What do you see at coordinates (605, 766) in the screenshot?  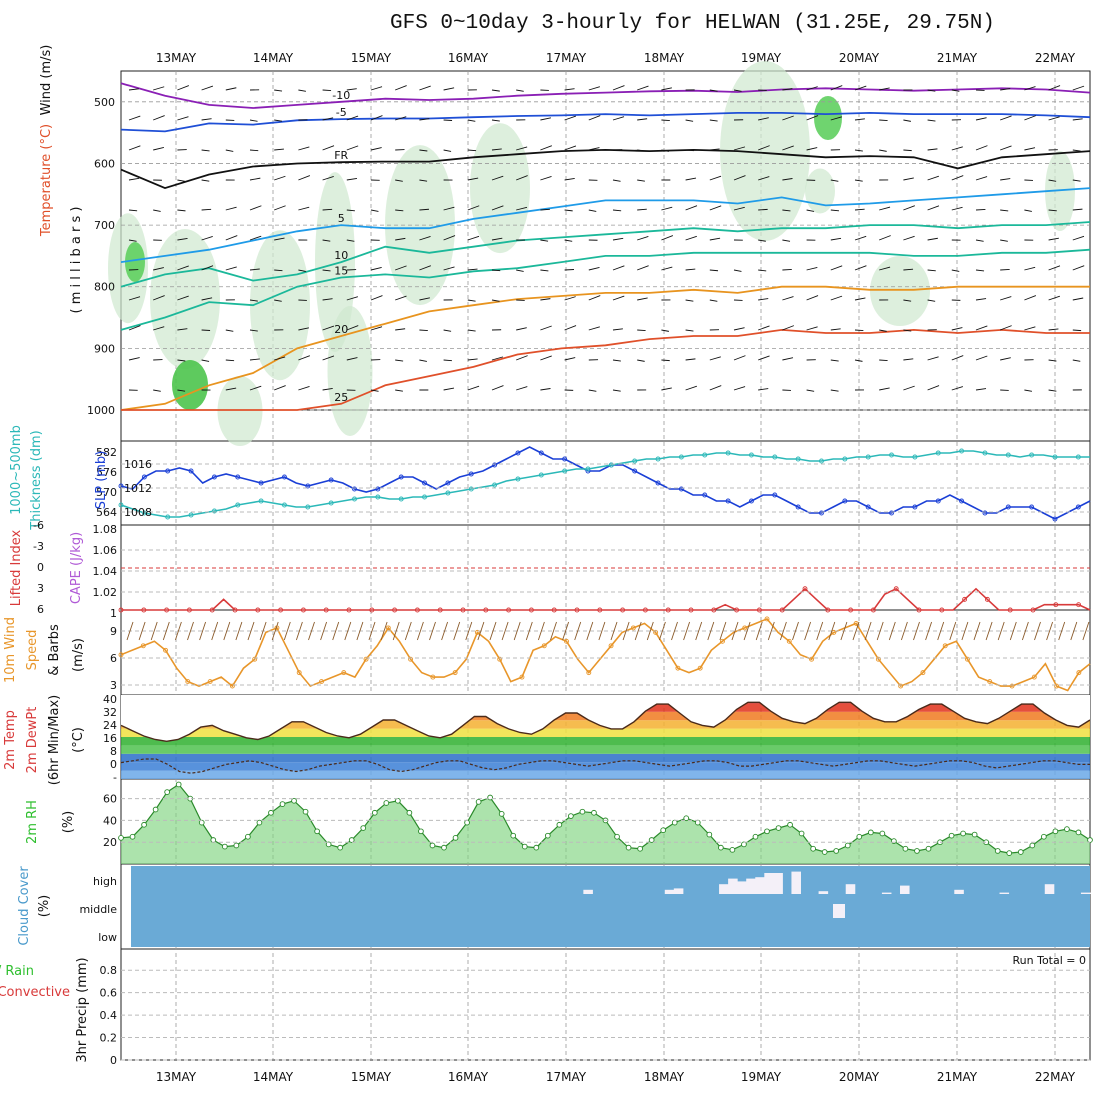 I see `temp-band` at bounding box center [605, 766].